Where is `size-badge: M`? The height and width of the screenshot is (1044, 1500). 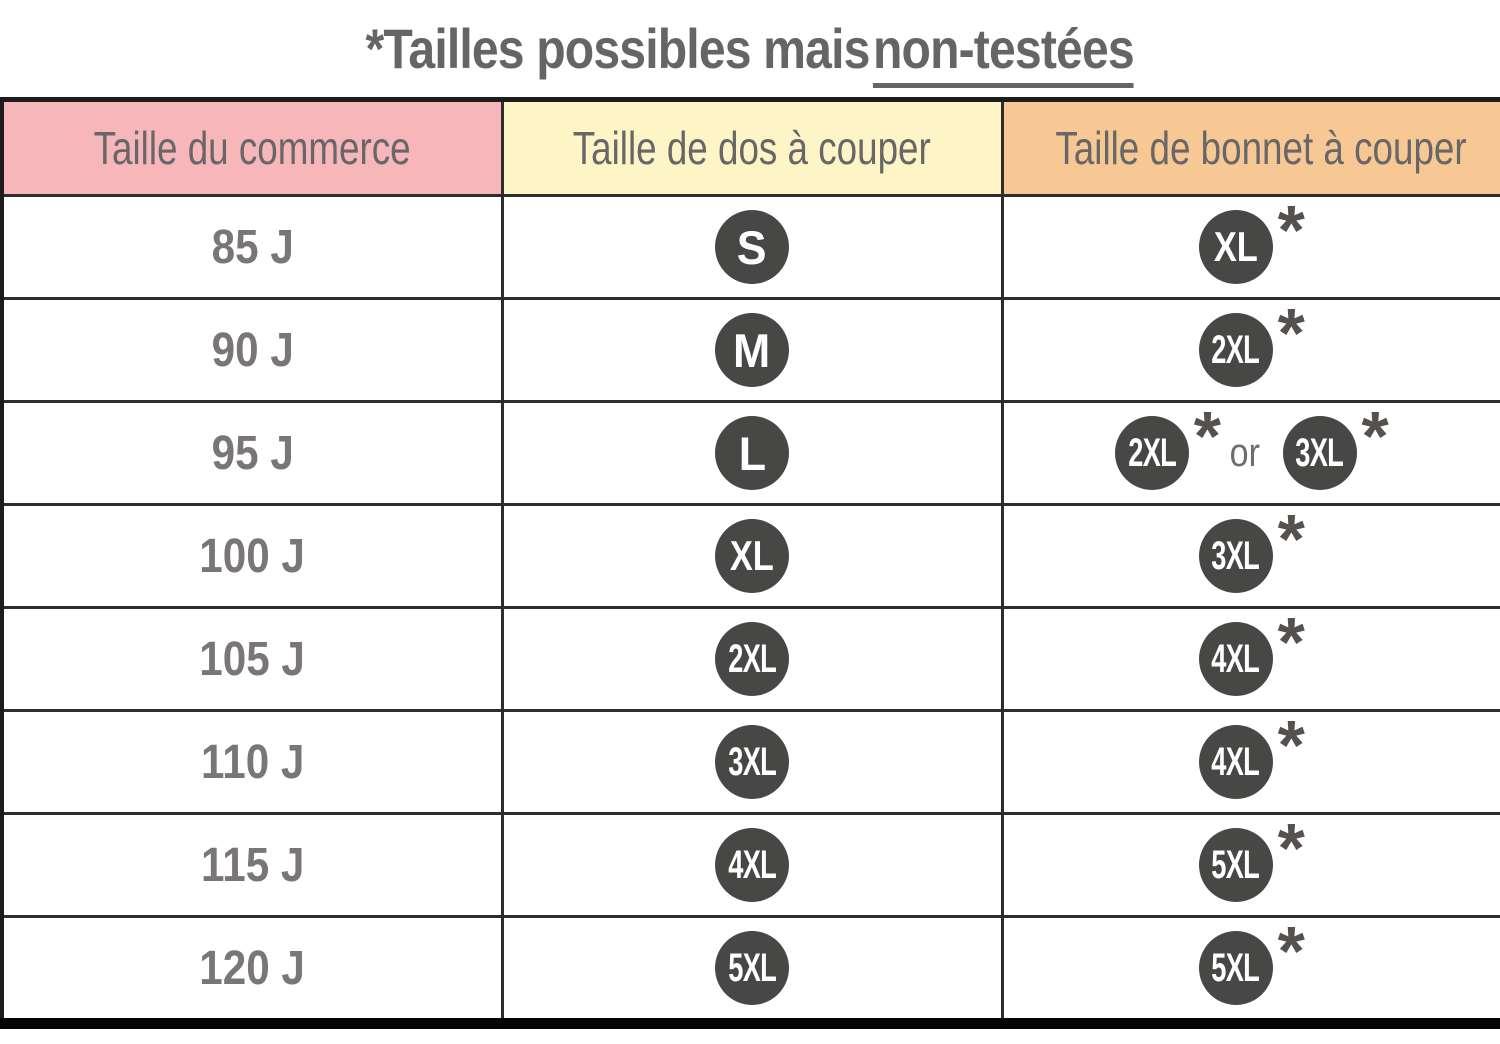 size-badge: M is located at coordinates (752, 350).